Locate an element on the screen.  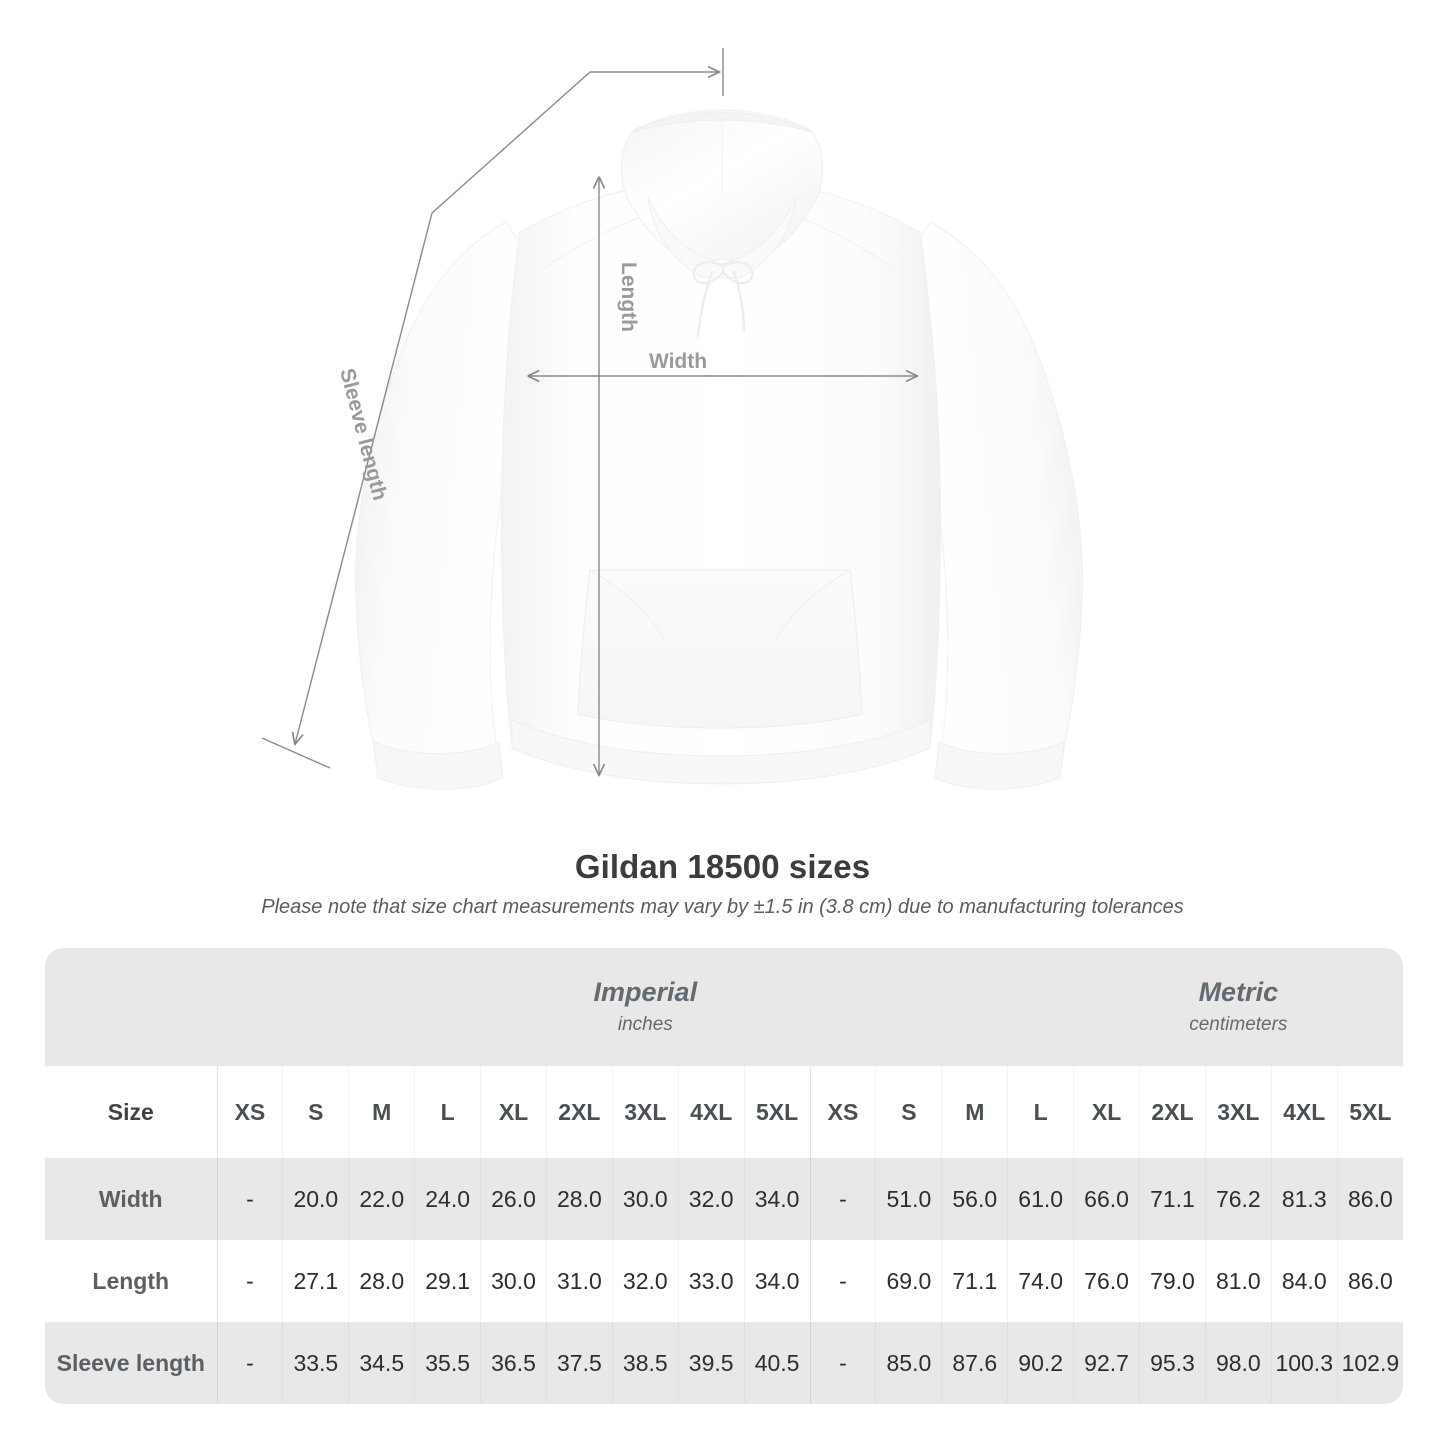
cell-metric-length-3xl: 81.0 is located at coordinates (1238, 1281).